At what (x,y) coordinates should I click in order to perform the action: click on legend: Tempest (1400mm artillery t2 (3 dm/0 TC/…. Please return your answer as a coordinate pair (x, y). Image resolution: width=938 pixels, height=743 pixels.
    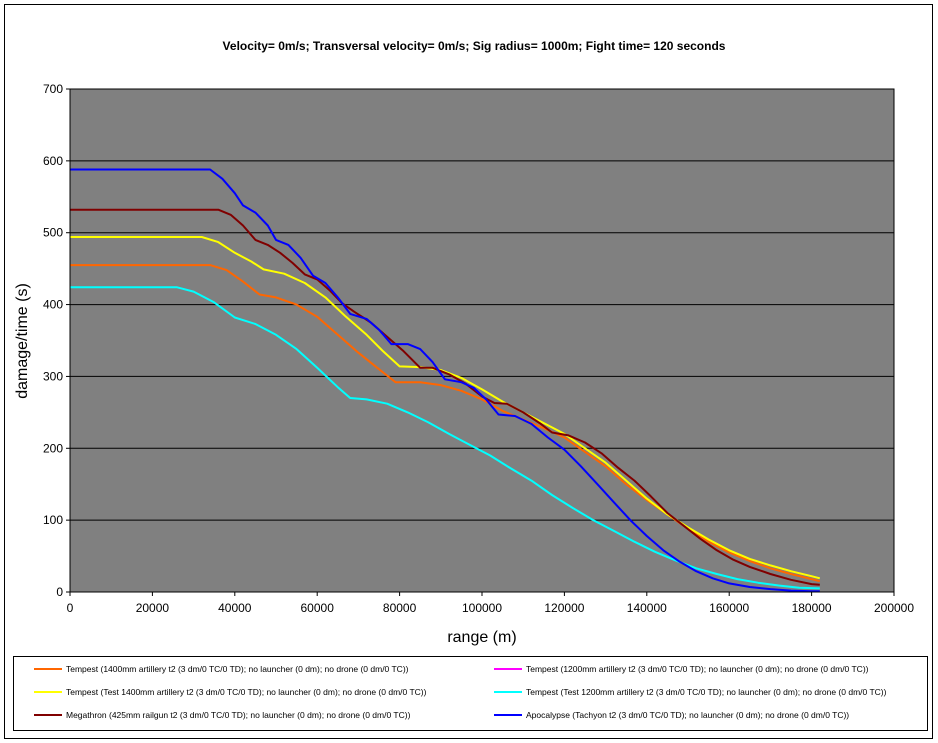
    Looking at the image, I should click on (470, 693).